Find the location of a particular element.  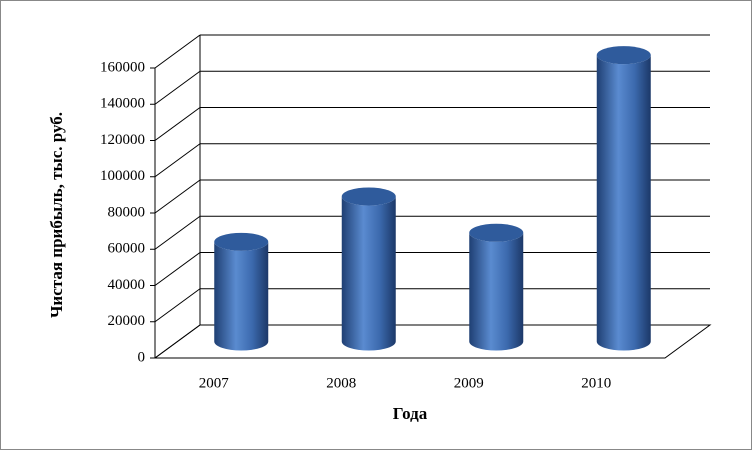

x-tick-label: 2008 is located at coordinates (341, 383).